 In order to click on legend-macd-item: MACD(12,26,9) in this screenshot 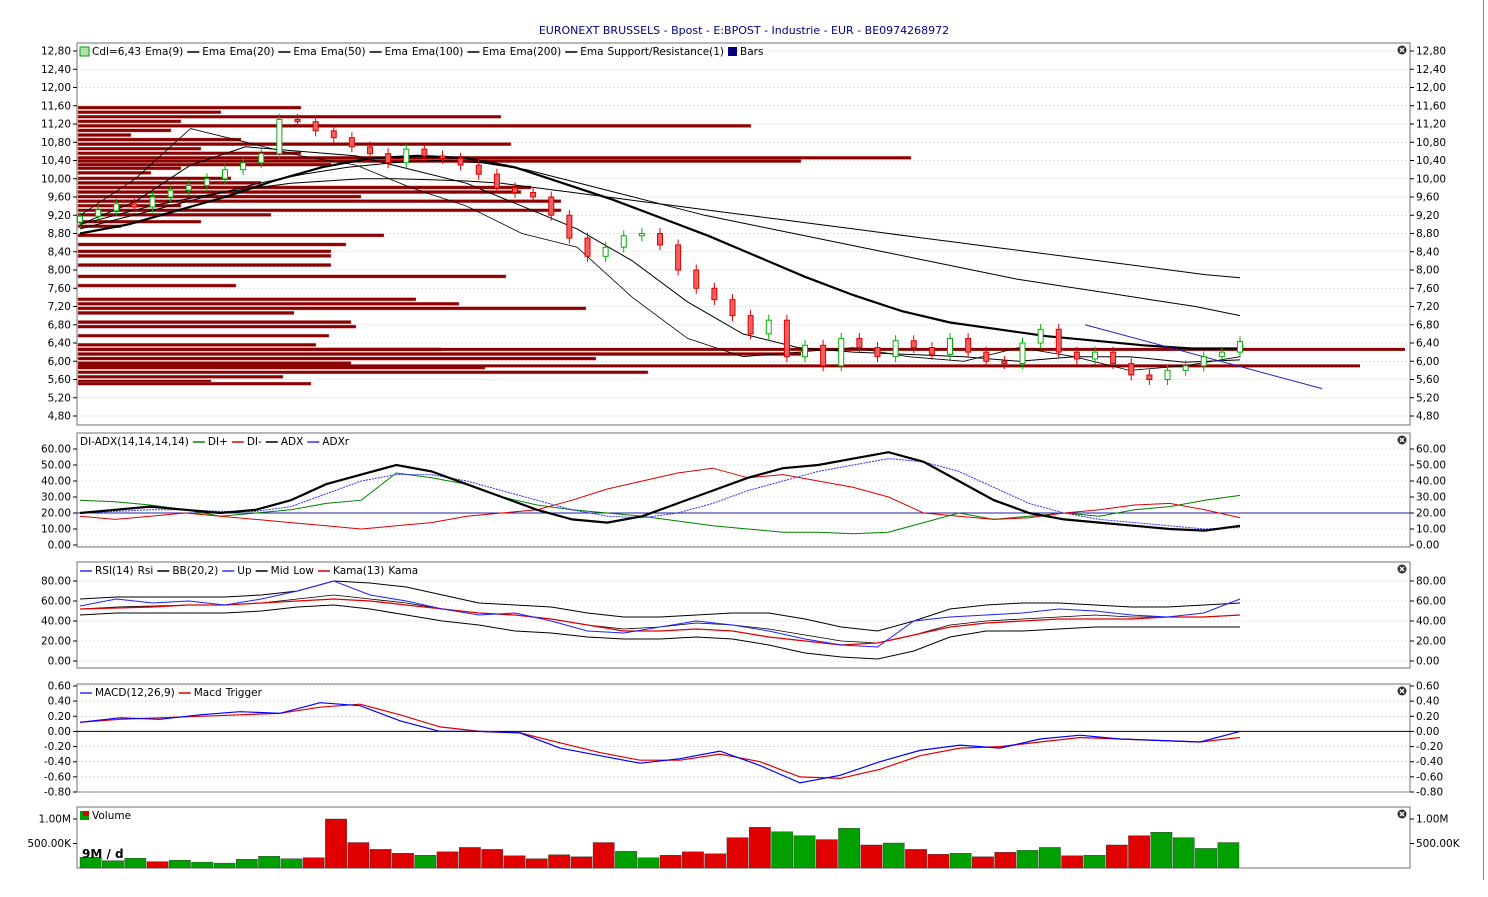, I will do `click(135, 693)`.